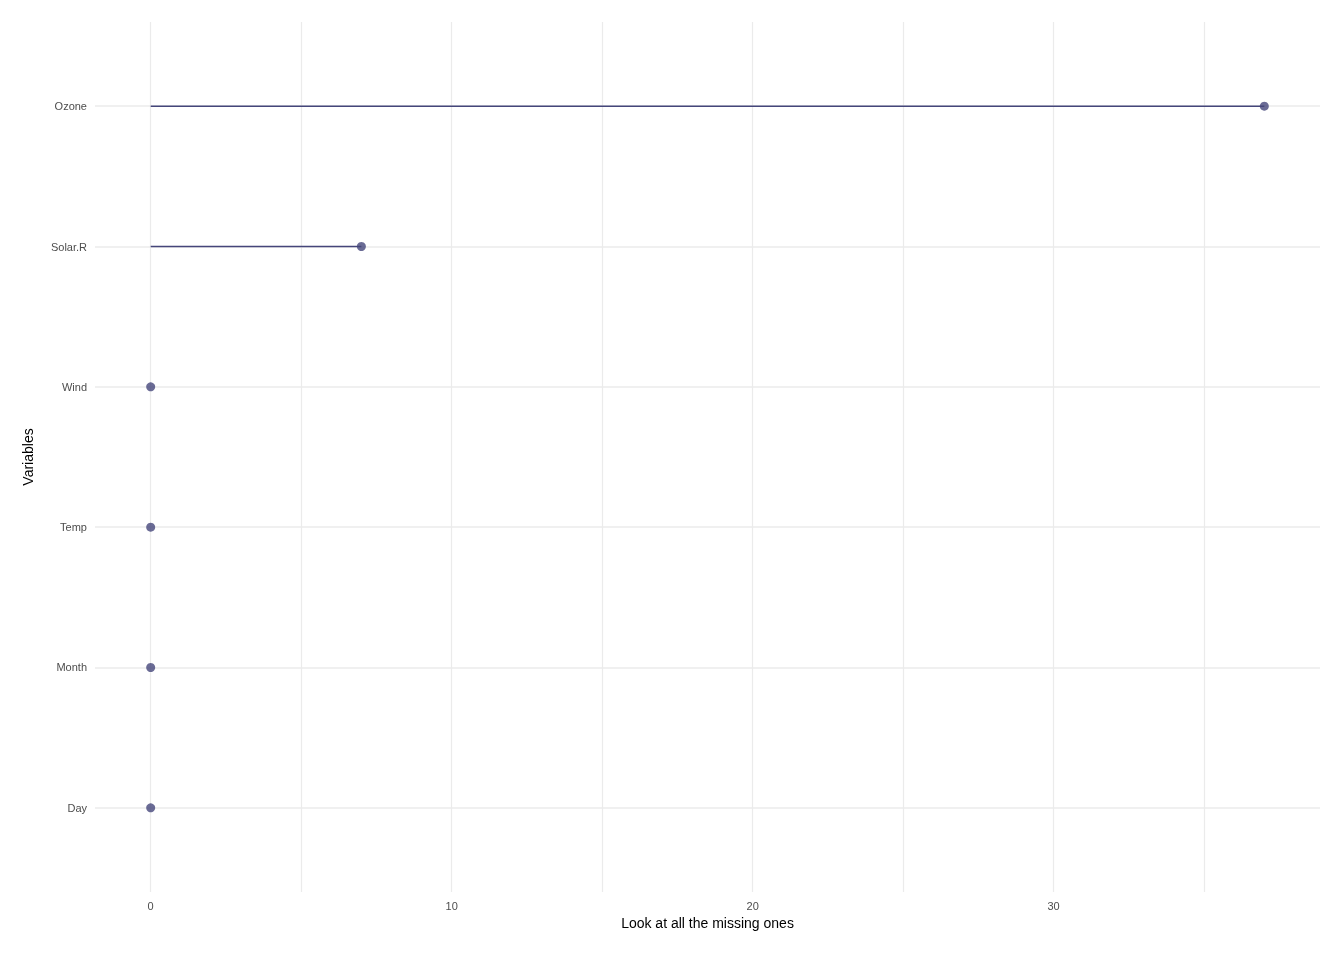 The image size is (1344, 960). I want to click on y-tick-label: Day, so click(77, 807).